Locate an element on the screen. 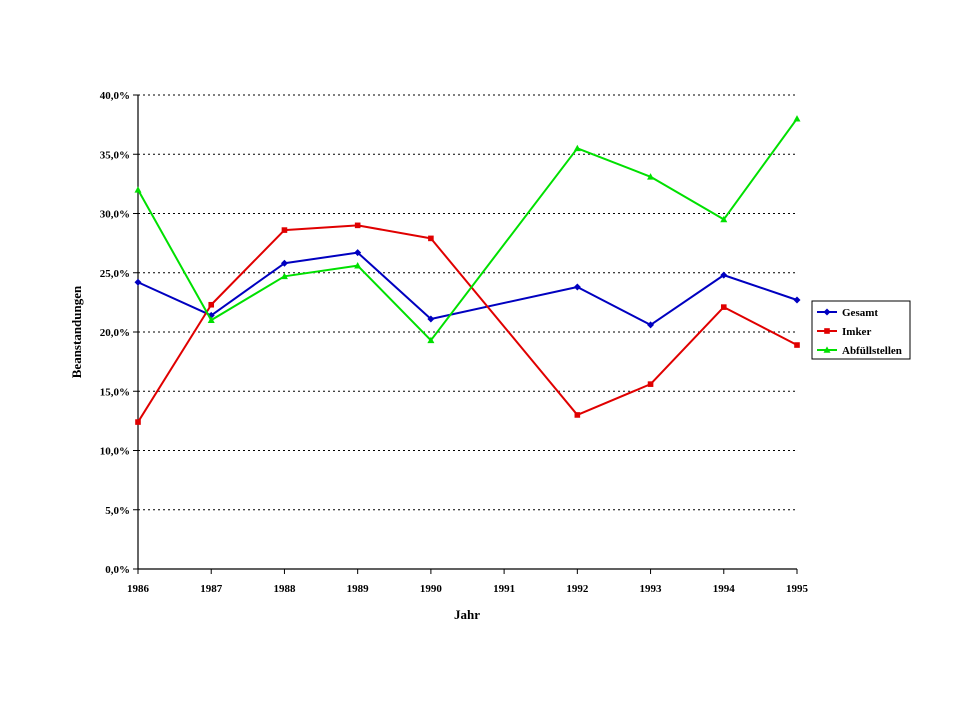  y-axis-title: Beanstandungen is located at coordinates (76, 331).